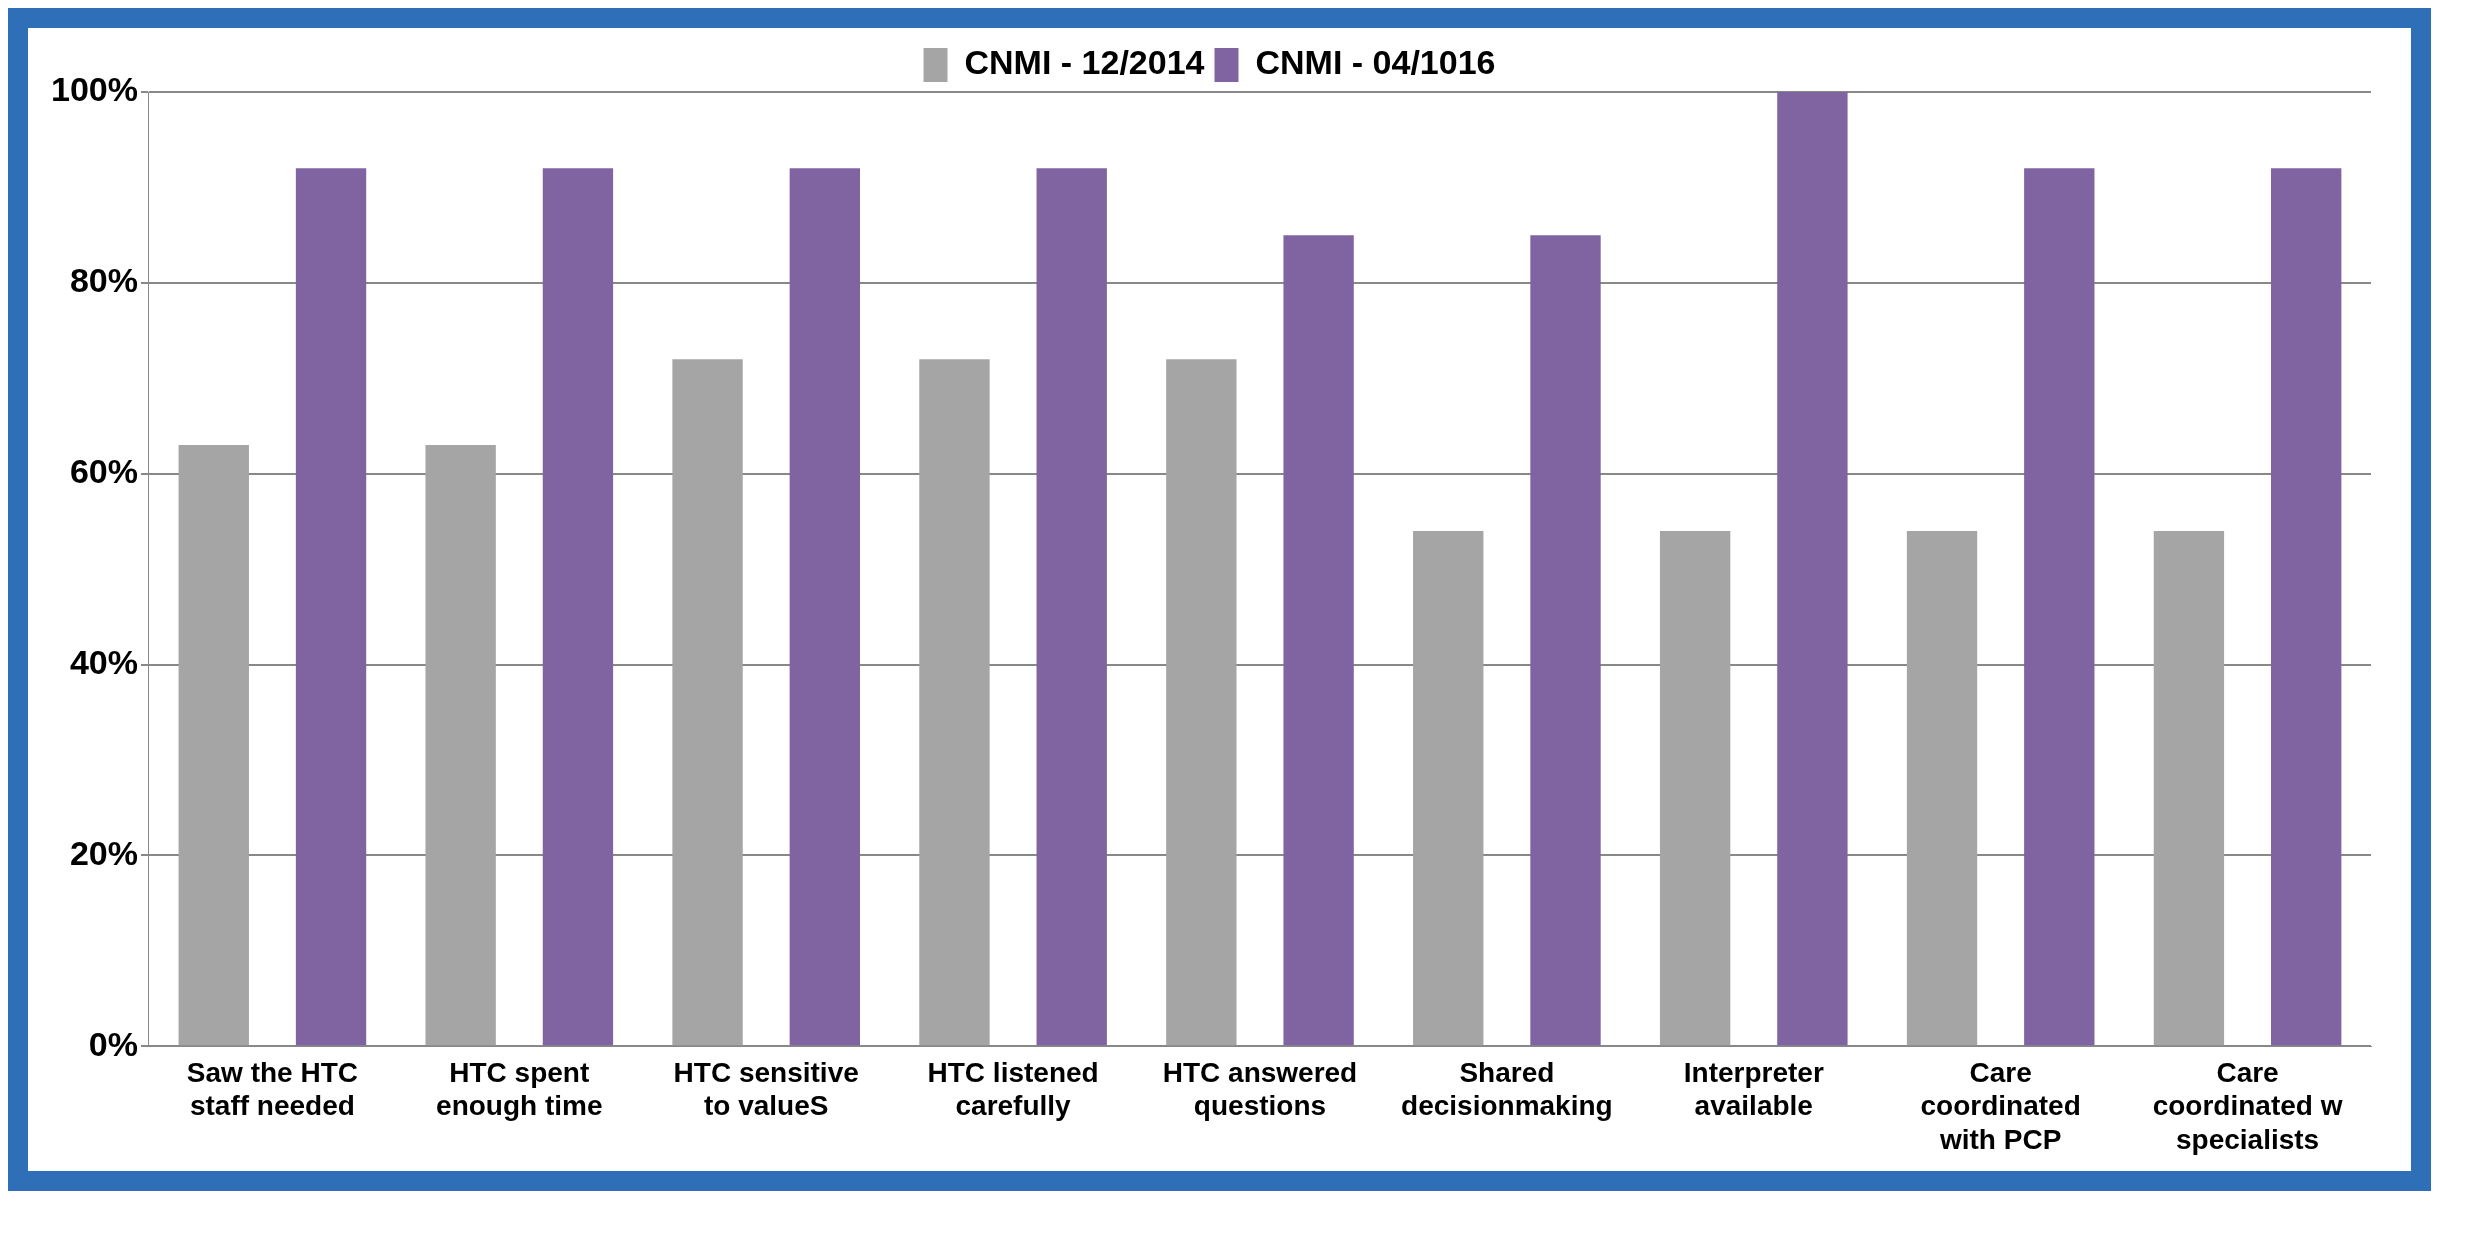 This screenshot has width=2479, height=1239. I want to click on x-tick-label: Care coordinated w specialists, so click(2247, 1105).